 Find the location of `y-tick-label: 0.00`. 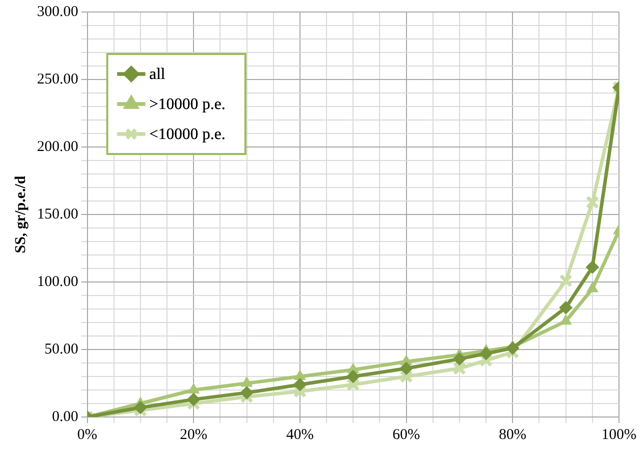

y-tick-label: 0.00 is located at coordinates (65, 416).